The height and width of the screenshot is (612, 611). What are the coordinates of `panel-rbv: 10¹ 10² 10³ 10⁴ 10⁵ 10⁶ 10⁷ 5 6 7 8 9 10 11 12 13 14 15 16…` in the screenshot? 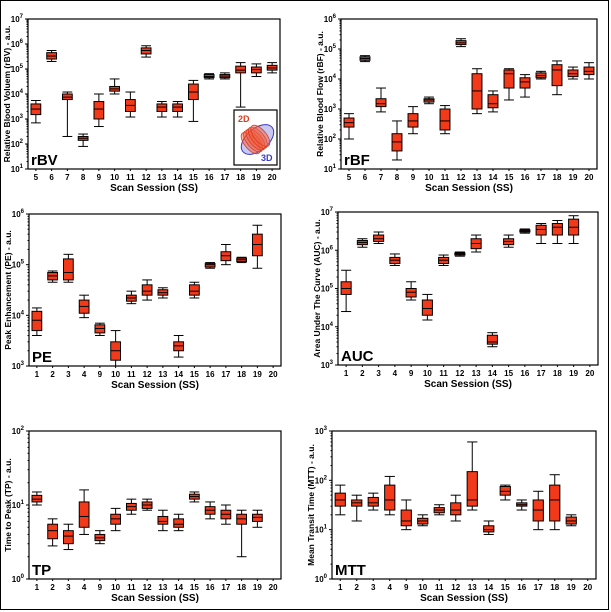 It's located at (141, 104).